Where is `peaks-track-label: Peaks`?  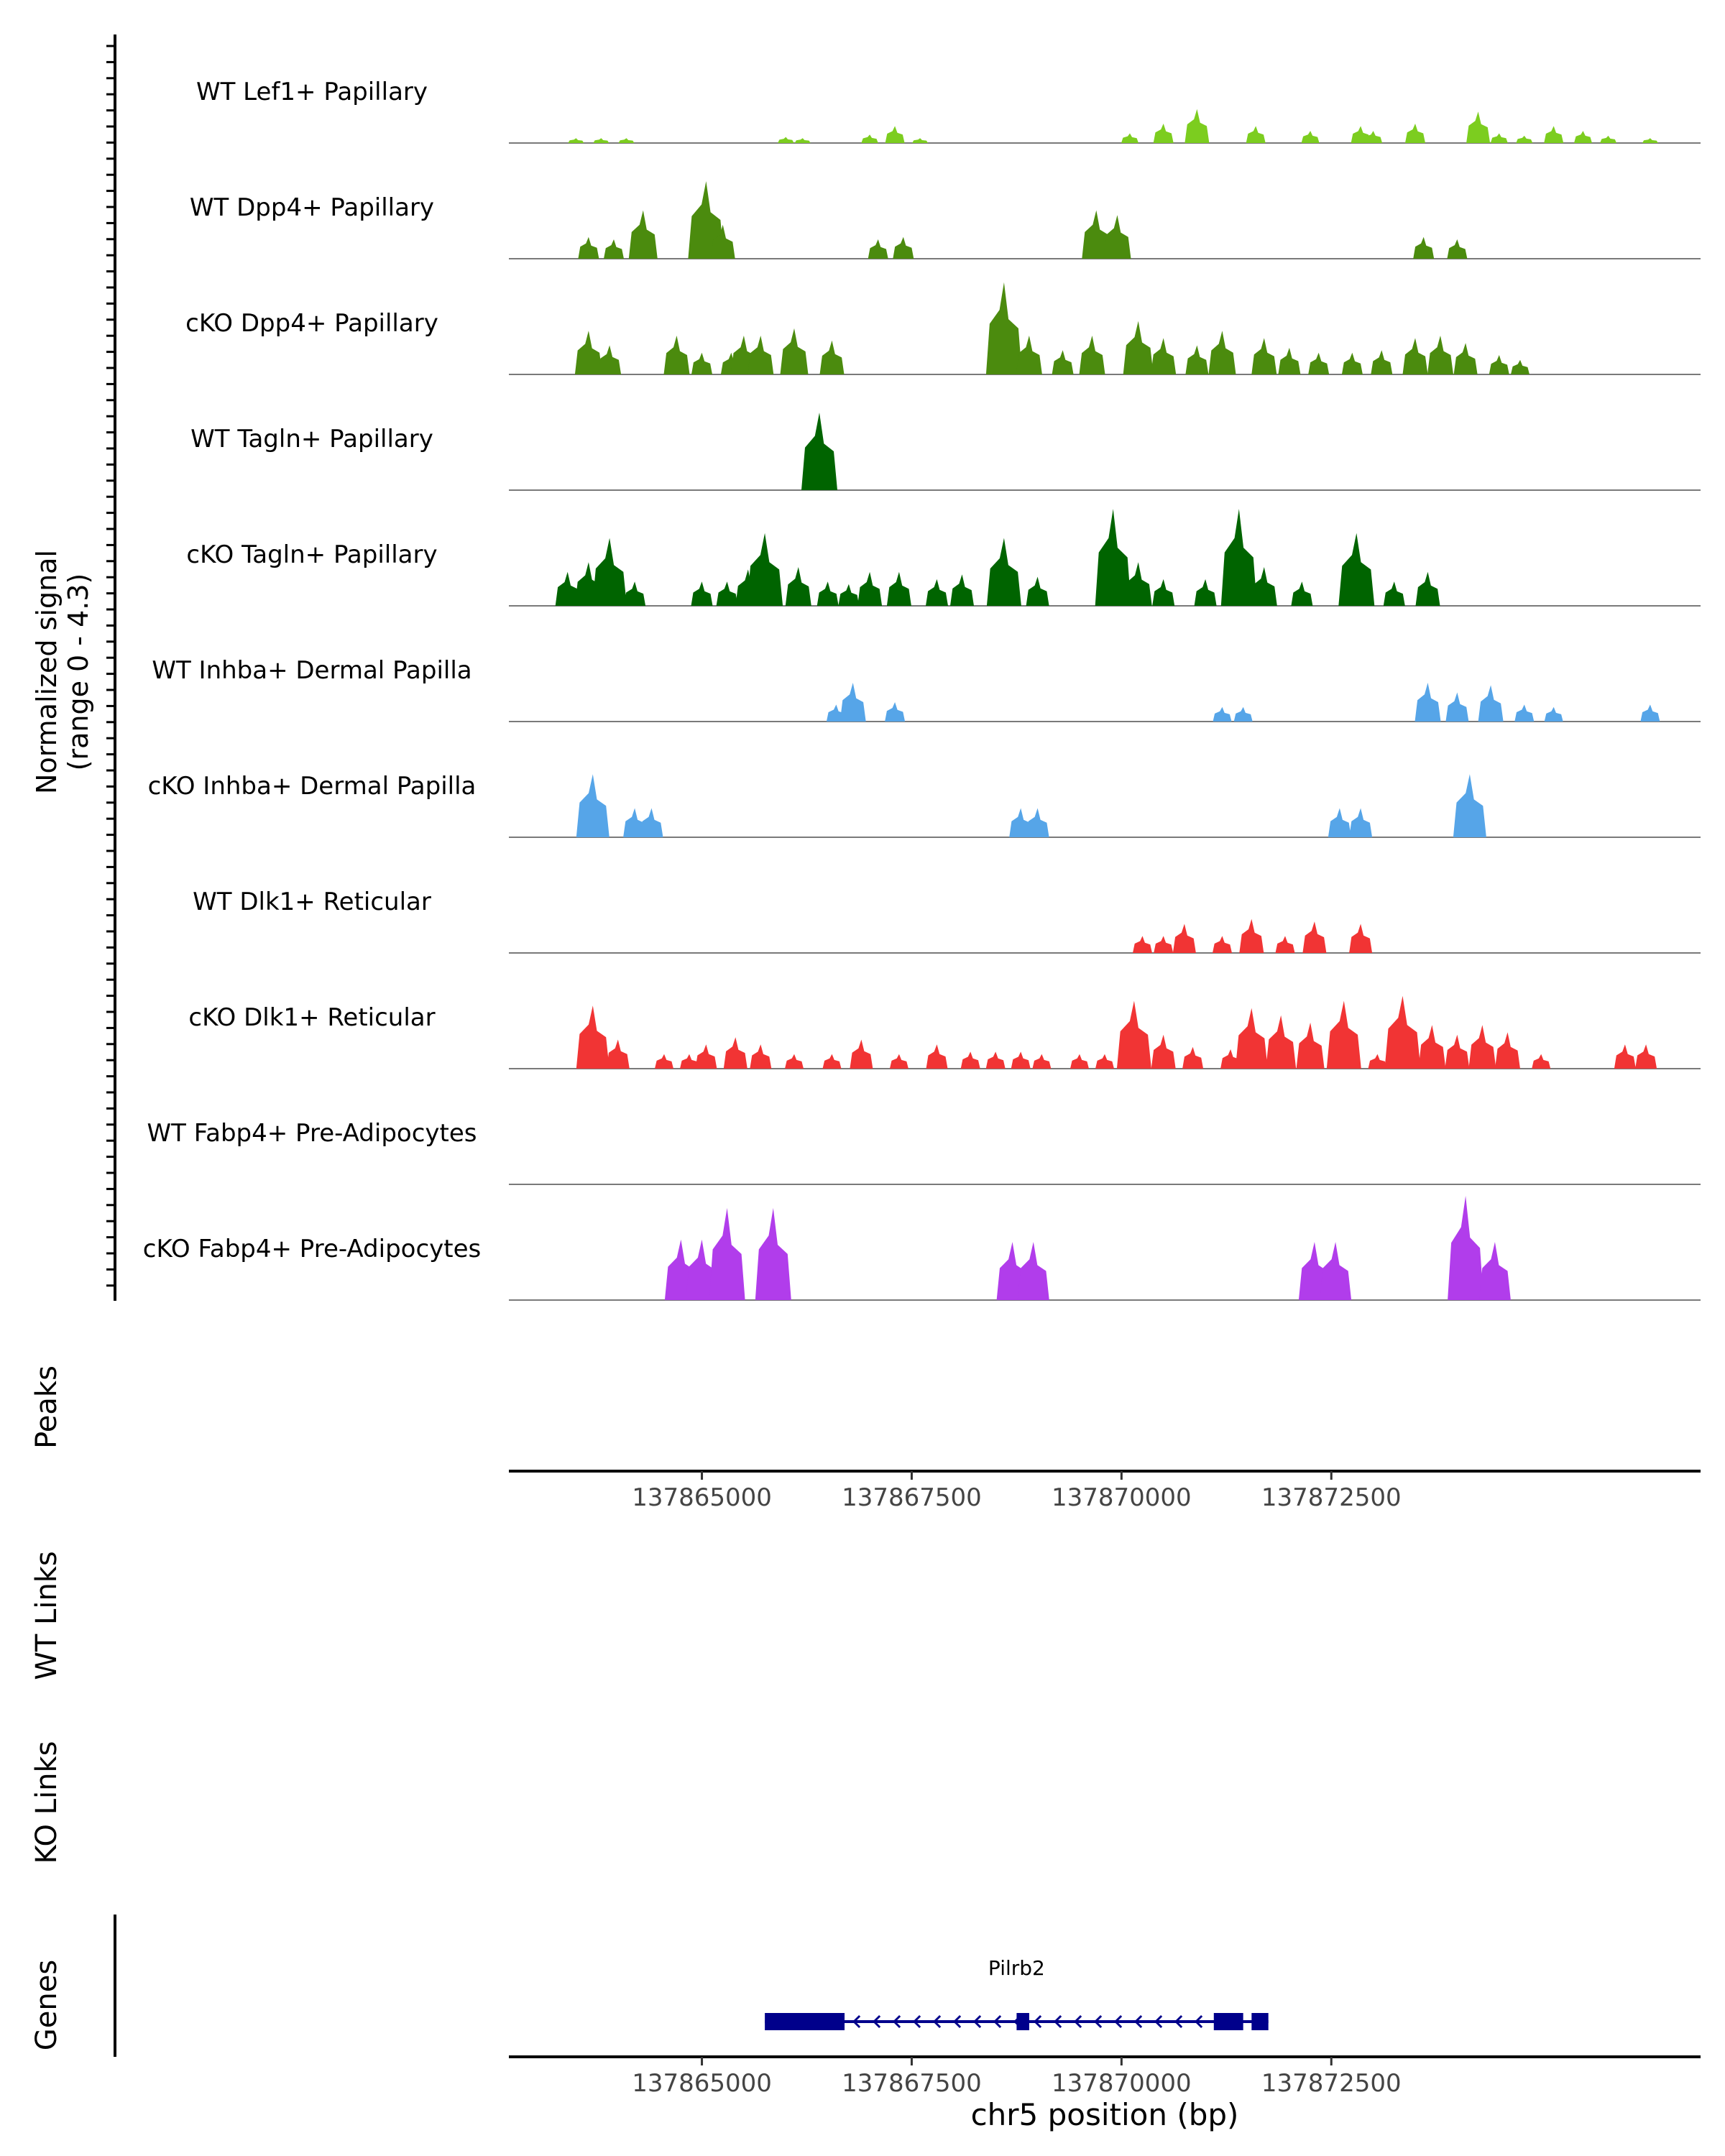 peaks-track-label: Peaks is located at coordinates (46, 1407).